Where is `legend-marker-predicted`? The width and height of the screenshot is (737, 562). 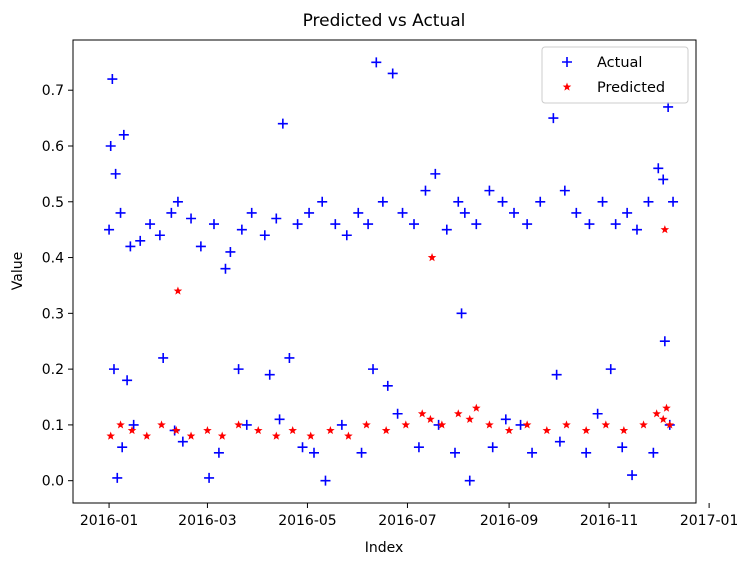 legend-marker-predicted is located at coordinates (567, 86).